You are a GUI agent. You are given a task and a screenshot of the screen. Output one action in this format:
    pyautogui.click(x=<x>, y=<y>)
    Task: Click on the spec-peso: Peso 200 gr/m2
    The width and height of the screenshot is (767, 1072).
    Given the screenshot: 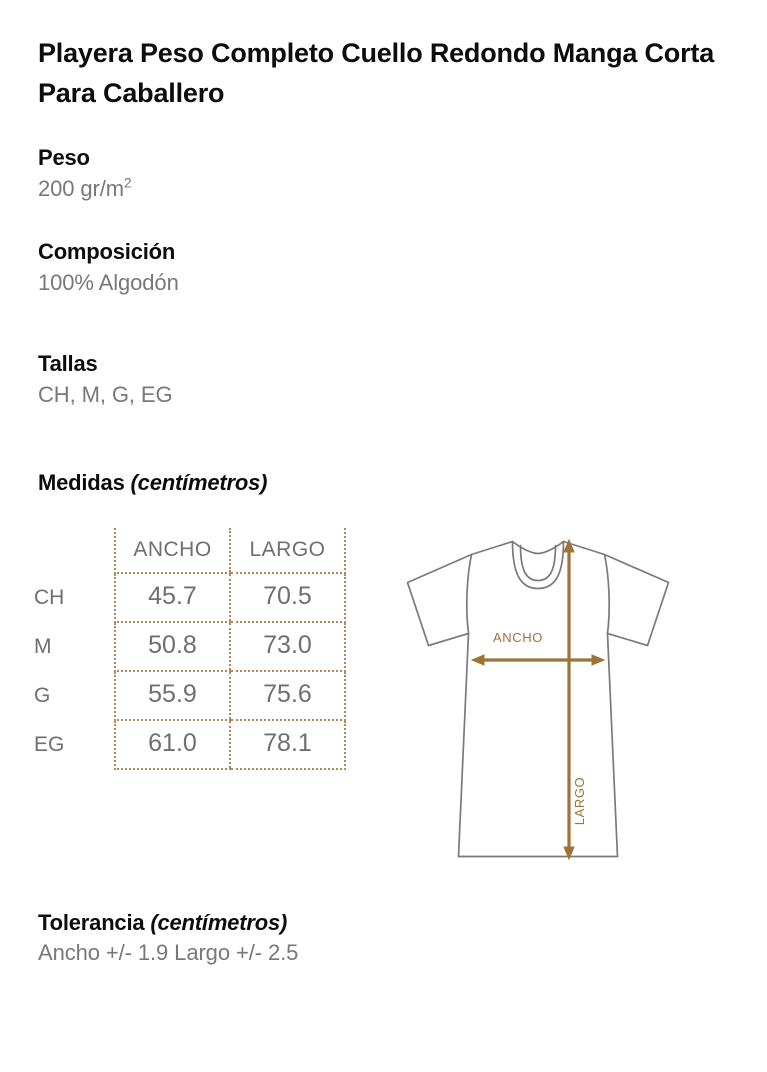 What is the action you would take?
    pyautogui.click(x=248, y=173)
    